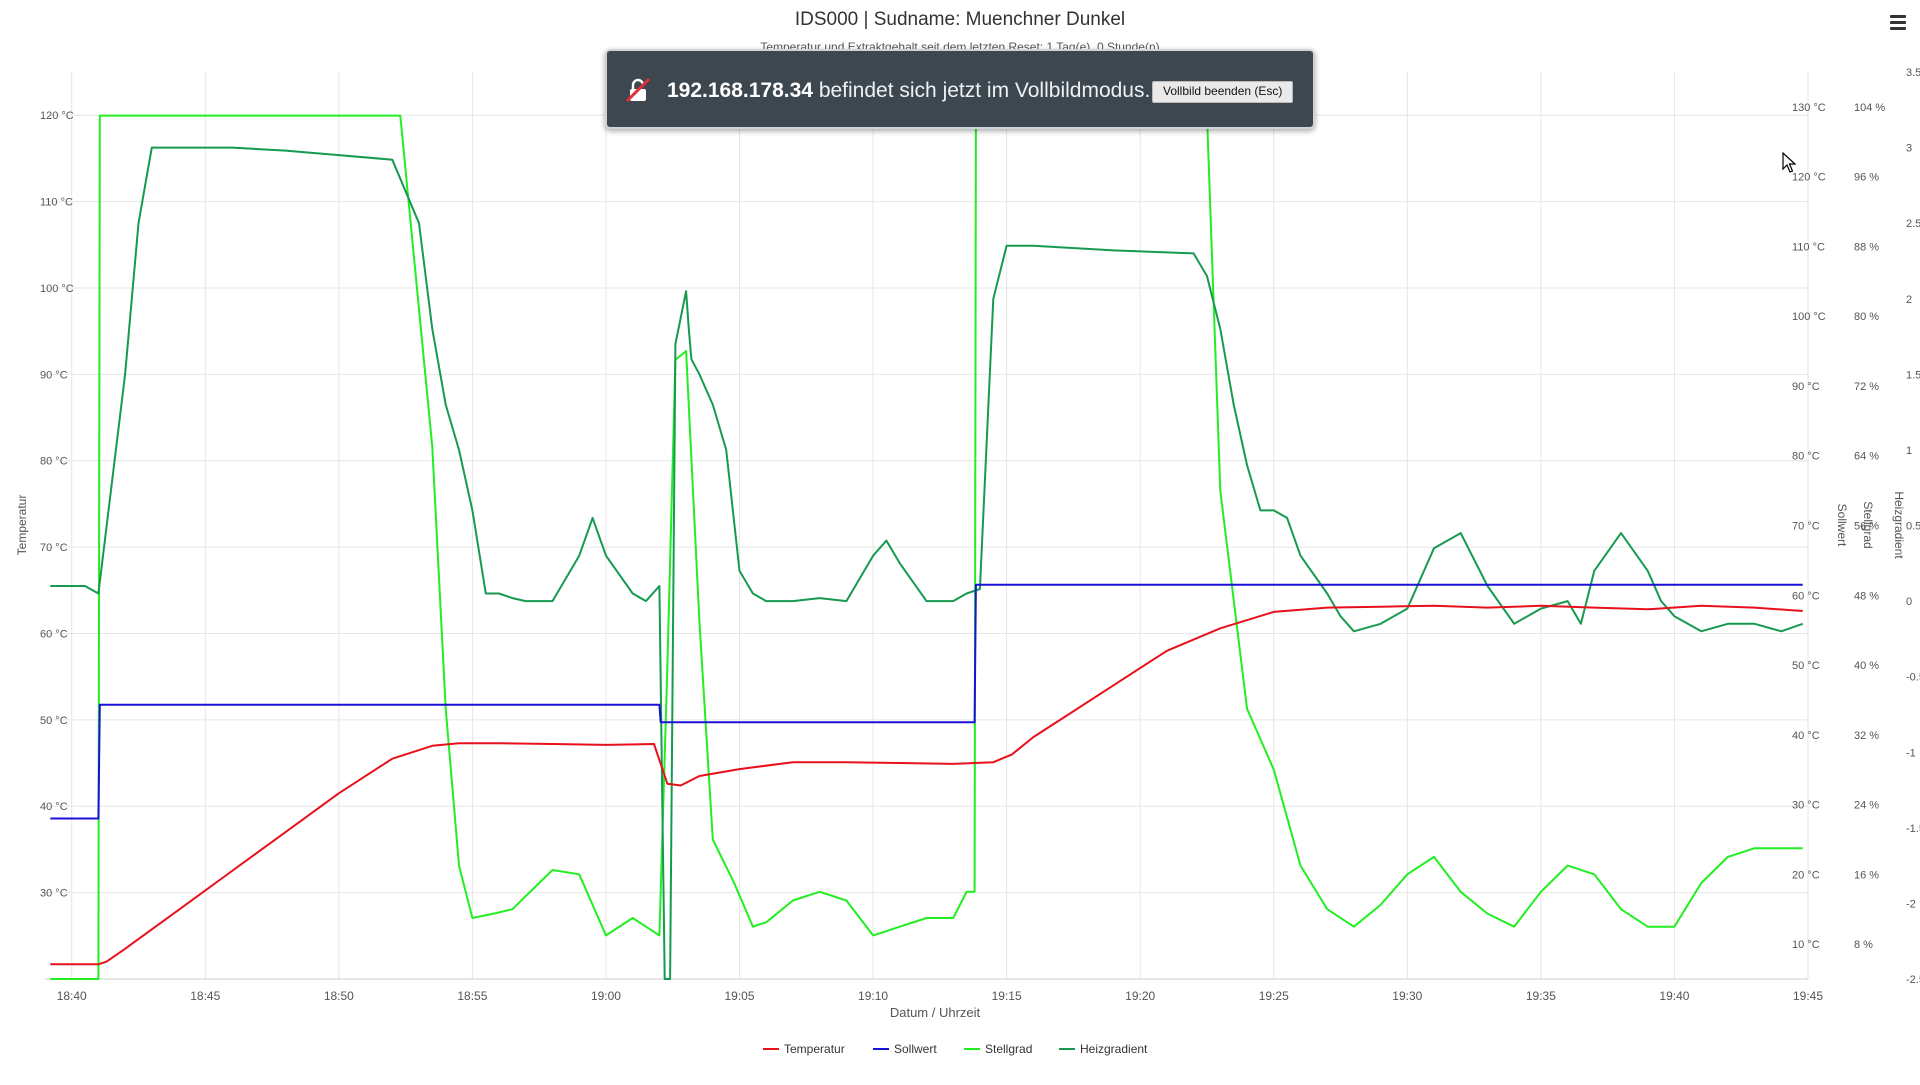 This screenshot has height=1085, width=1920. I want to click on x-tick-label: 19:25, so click(1274, 996).